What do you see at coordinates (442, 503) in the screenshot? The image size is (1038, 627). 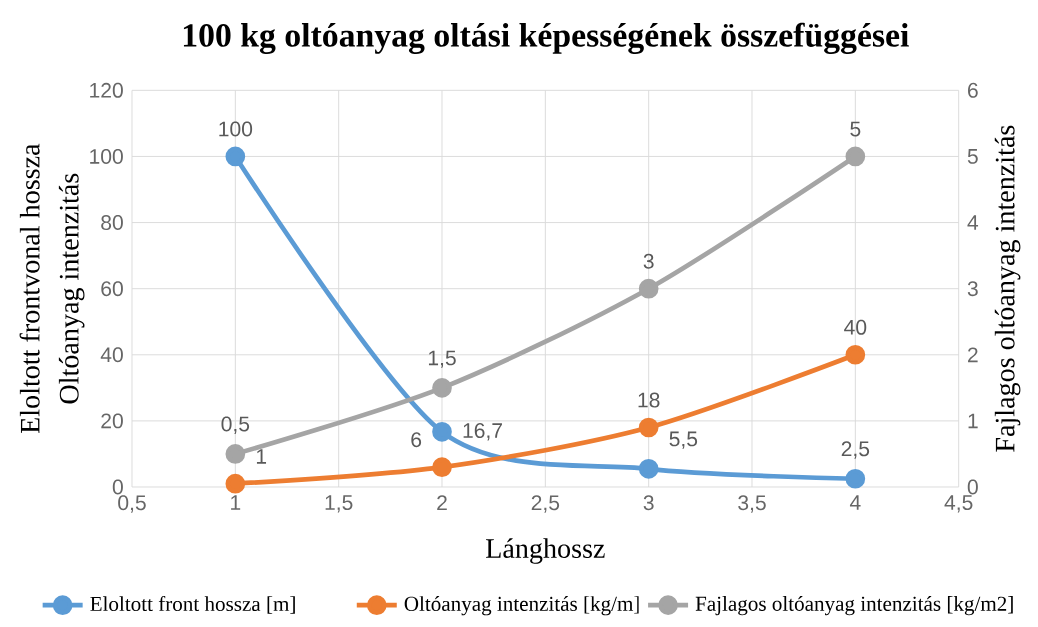 I see `x-tick-label: 2` at bounding box center [442, 503].